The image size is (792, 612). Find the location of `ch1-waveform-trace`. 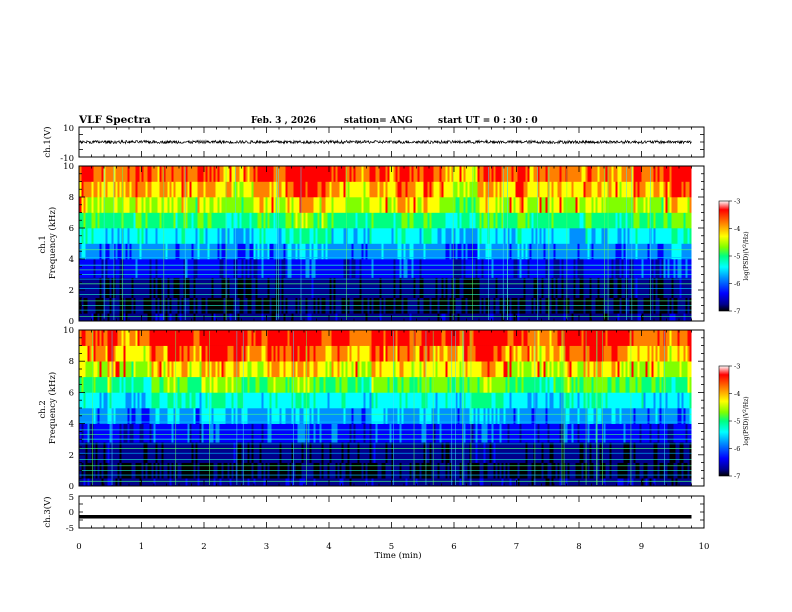

ch1-waveform-trace is located at coordinates (385, 142).